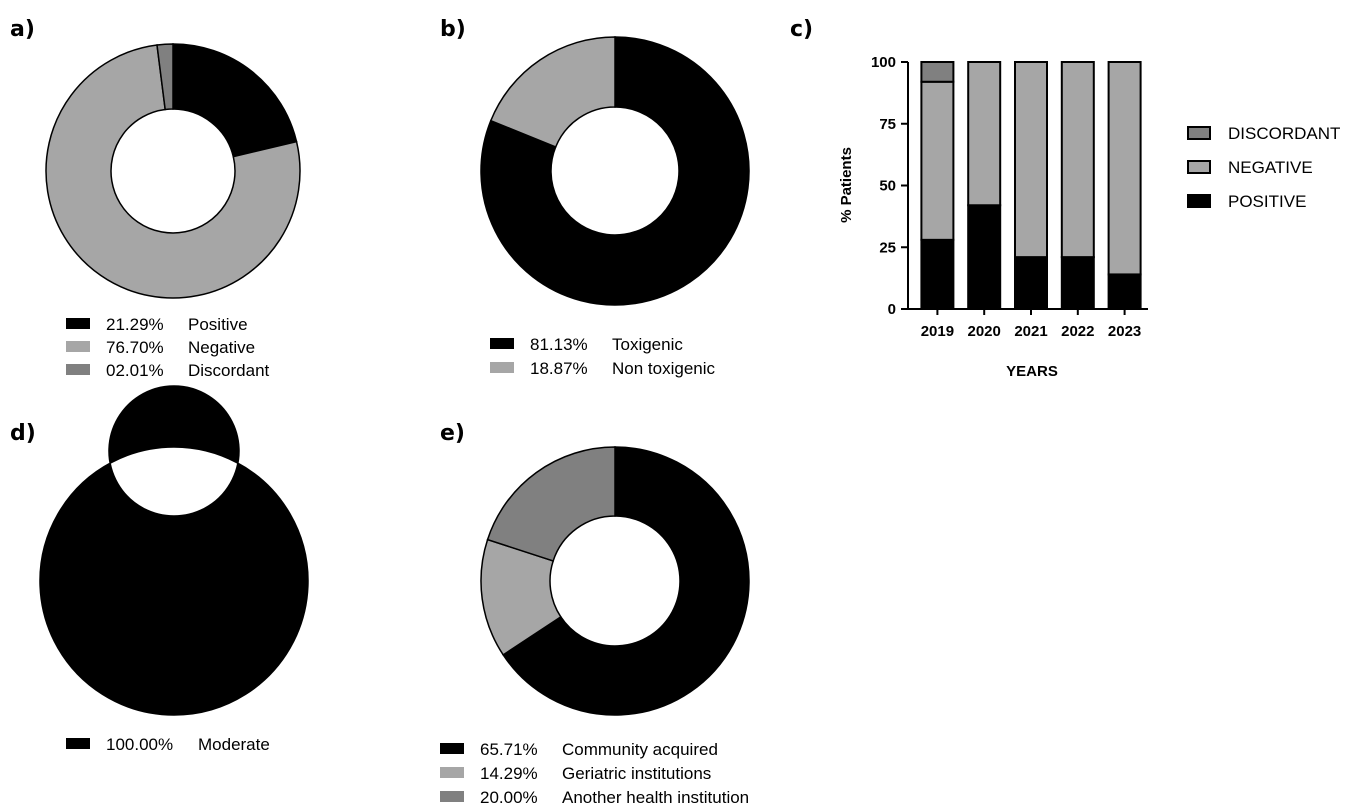  Describe the element at coordinates (636, 773) in the screenshot. I see `legend-label: Geriatric institutions` at that location.